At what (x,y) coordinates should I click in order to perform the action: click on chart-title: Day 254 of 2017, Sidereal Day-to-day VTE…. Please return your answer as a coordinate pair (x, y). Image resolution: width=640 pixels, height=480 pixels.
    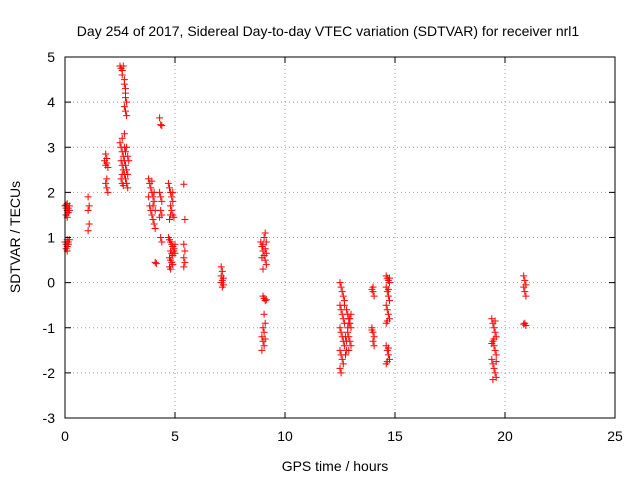
    Looking at the image, I should click on (328, 31).